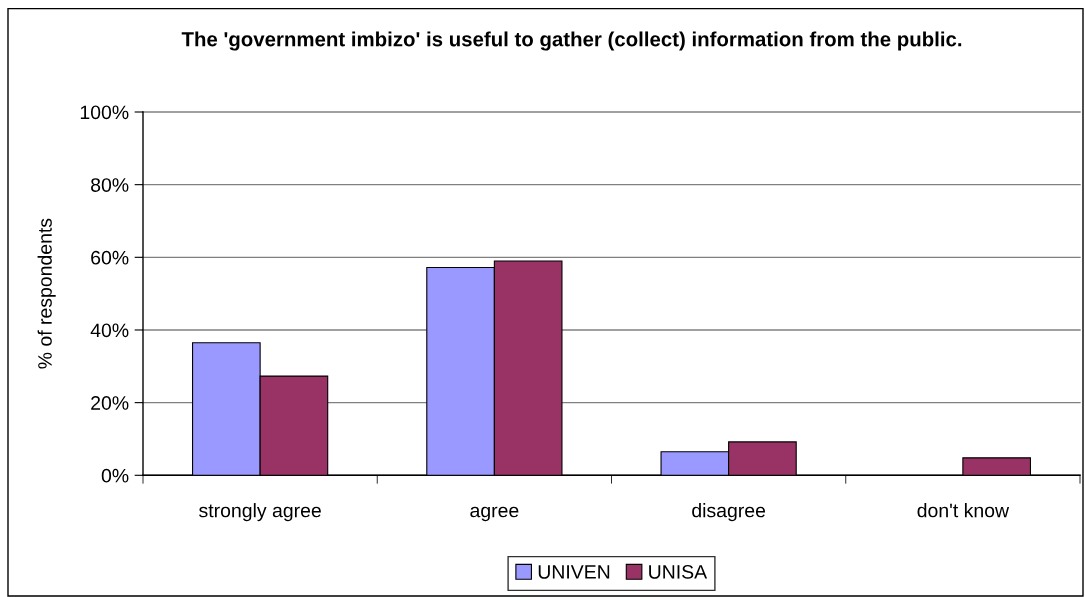 This screenshot has width=1085, height=597. I want to click on y-tick-label: 20%, so click(110, 403).